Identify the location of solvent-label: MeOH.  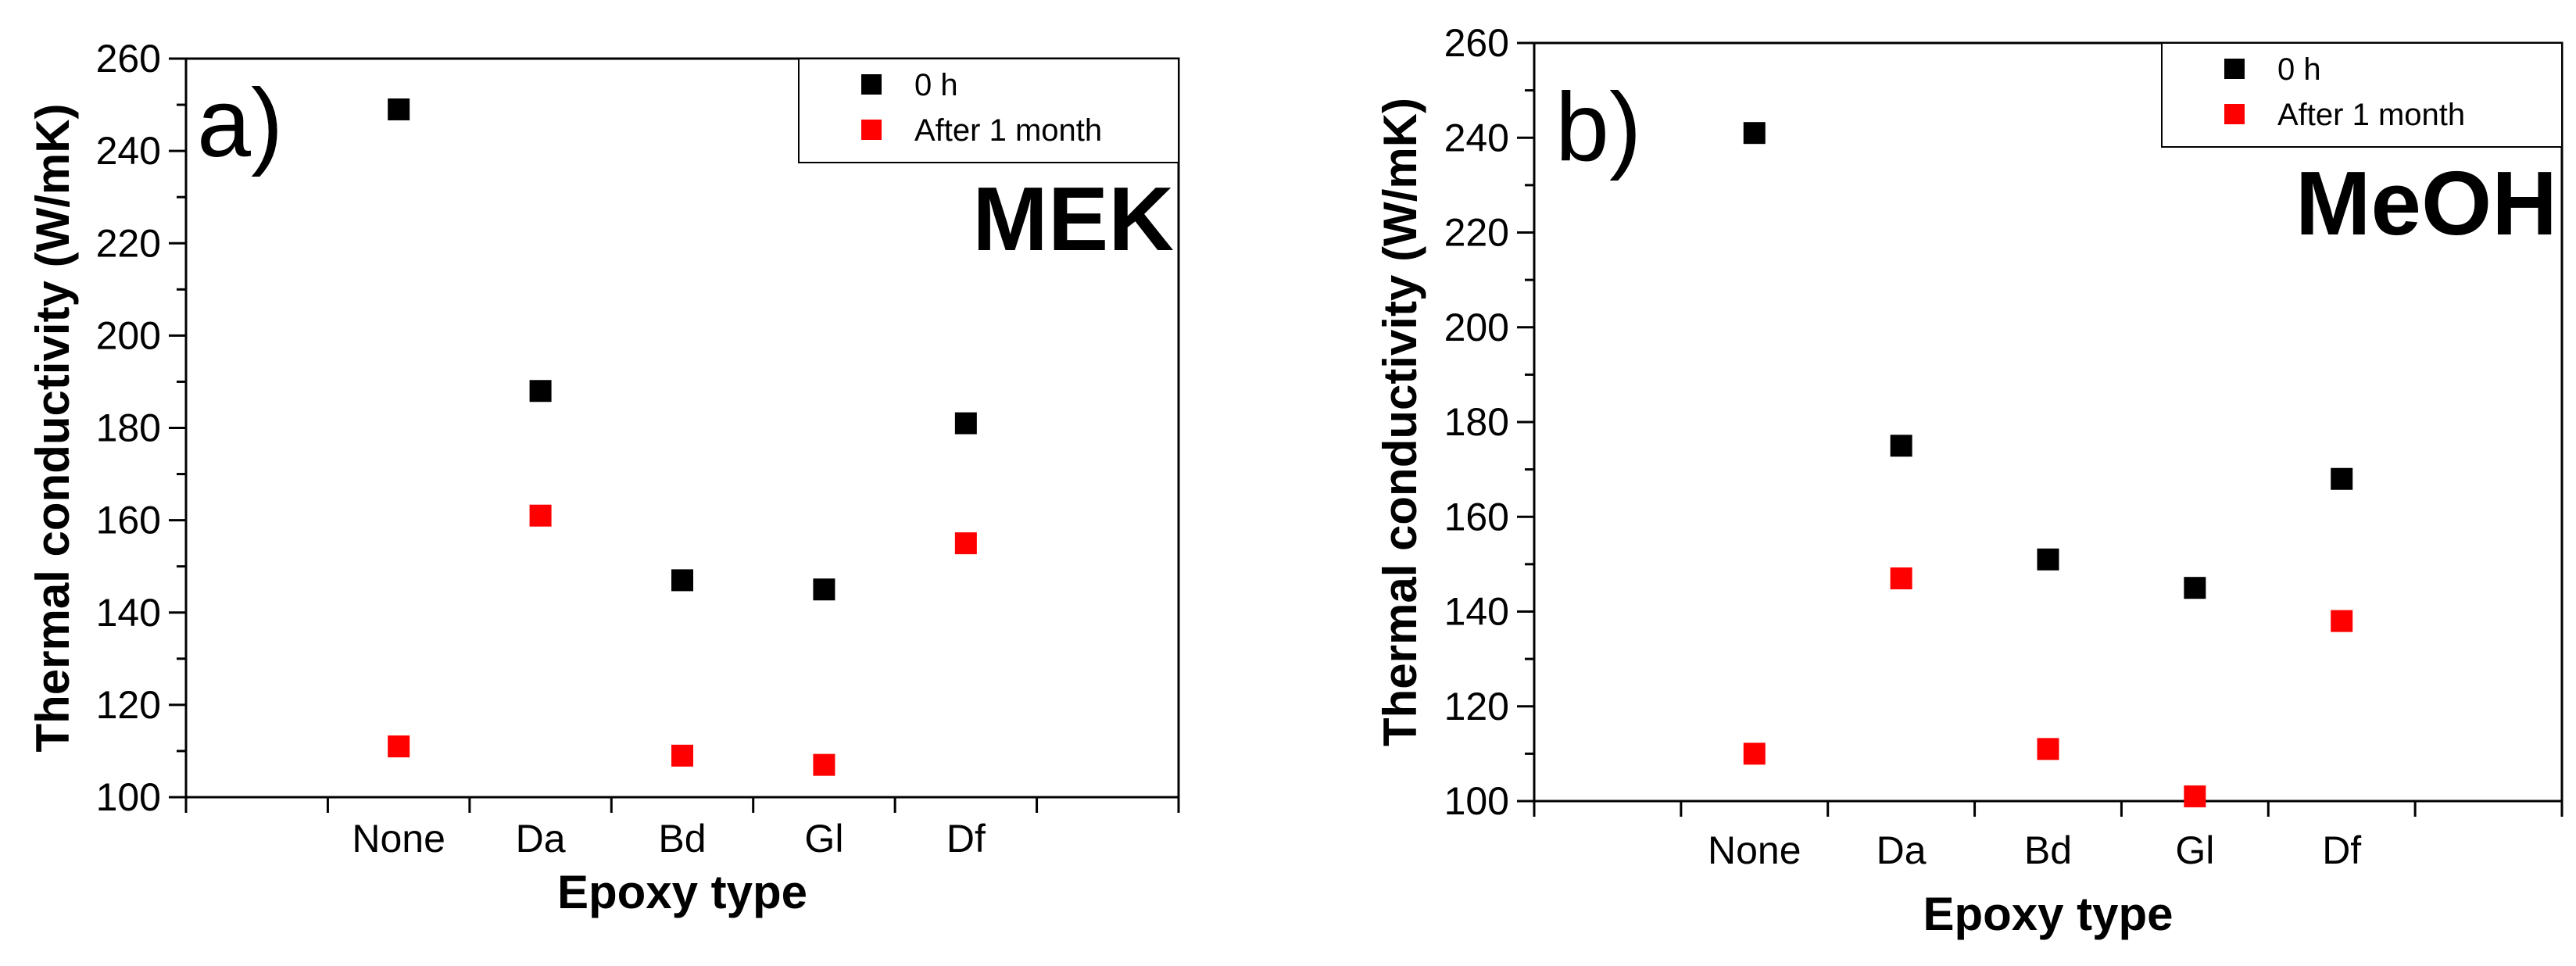
(2426, 203).